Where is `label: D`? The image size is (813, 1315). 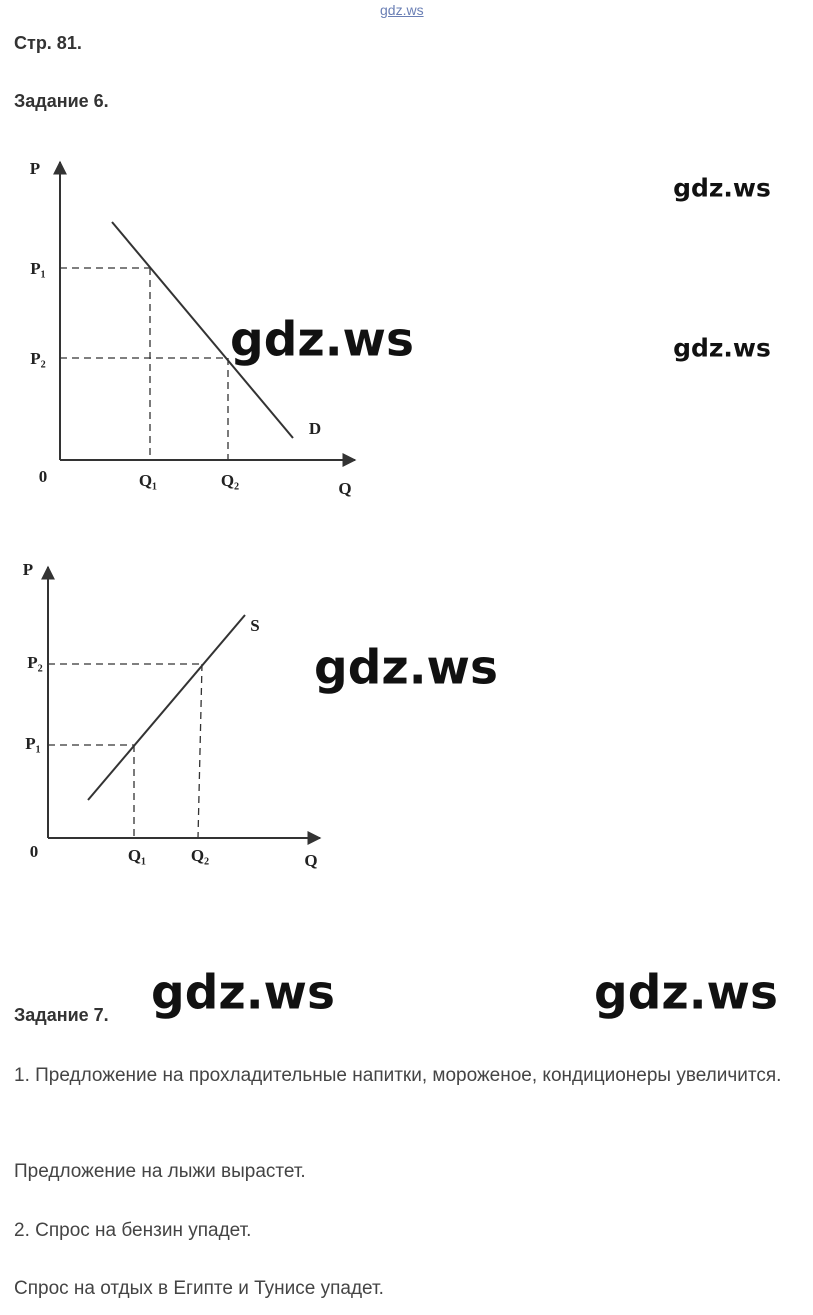
label: D is located at coordinates (315, 428).